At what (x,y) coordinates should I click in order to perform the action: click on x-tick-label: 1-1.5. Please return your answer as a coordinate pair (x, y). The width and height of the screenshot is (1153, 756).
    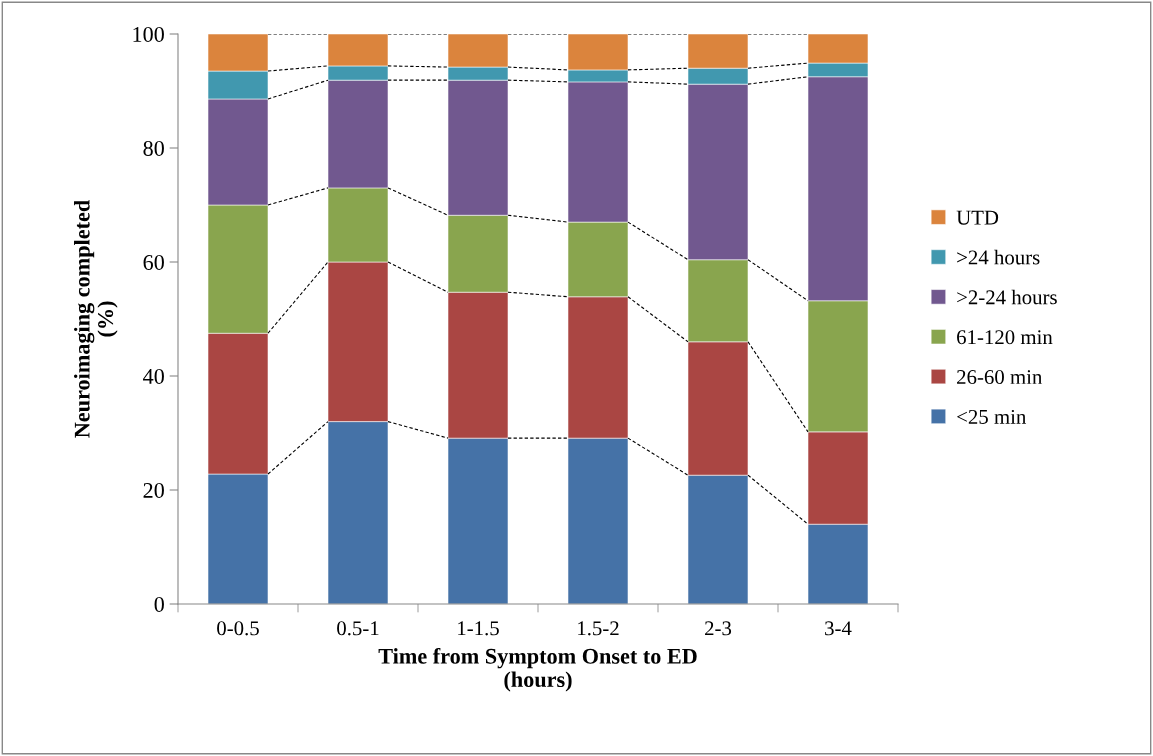
    Looking at the image, I should click on (478, 628).